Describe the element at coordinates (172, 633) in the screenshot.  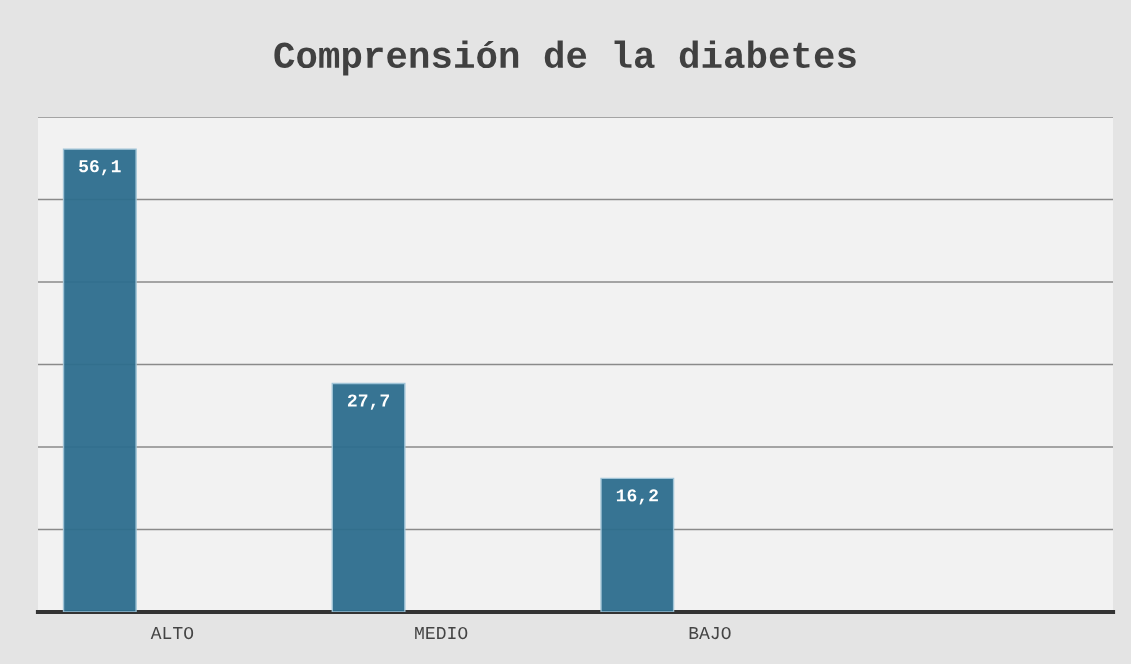
I see `x-tick-label: ALTO` at that location.